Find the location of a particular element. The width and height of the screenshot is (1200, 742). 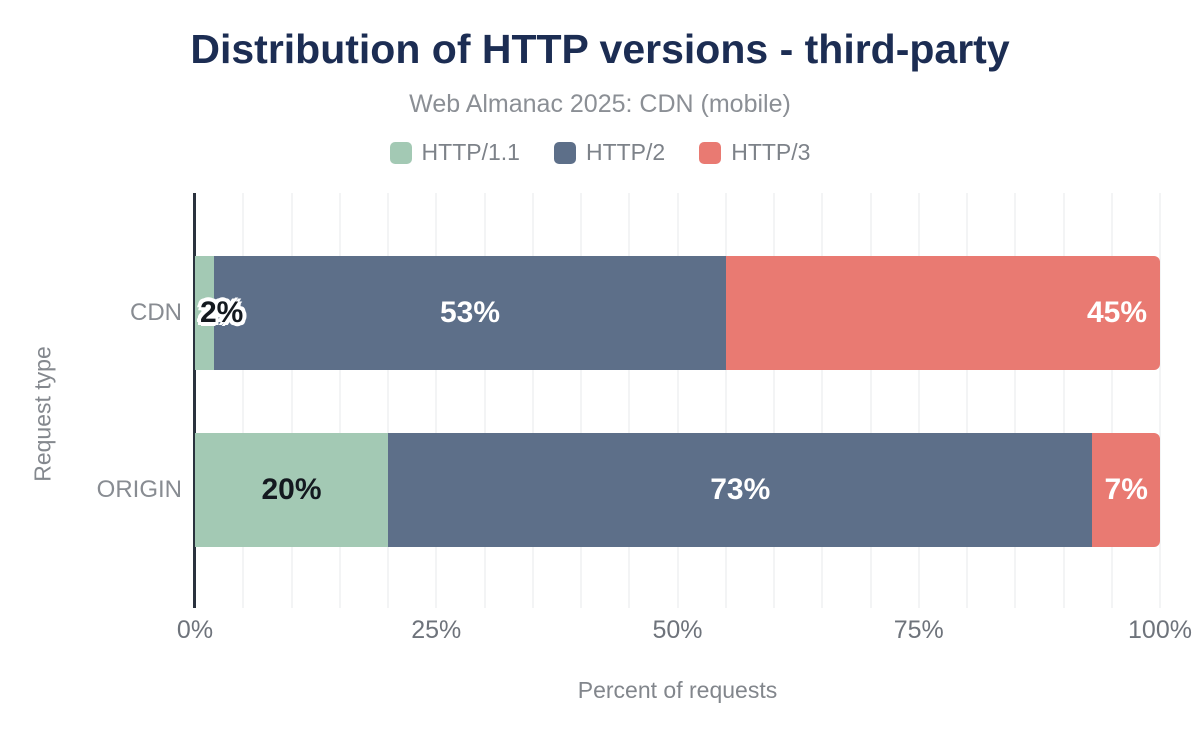

legend-item-http-1.1: HTTP/1.1 is located at coordinates (454, 152).